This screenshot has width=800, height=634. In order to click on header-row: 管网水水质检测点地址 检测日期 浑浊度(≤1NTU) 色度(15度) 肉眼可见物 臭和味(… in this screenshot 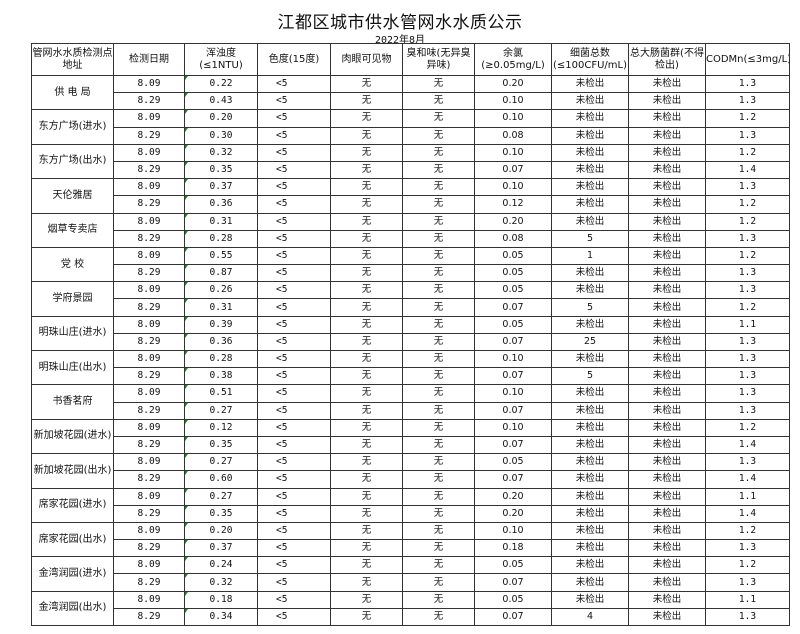, I will do `click(410, 59)`.